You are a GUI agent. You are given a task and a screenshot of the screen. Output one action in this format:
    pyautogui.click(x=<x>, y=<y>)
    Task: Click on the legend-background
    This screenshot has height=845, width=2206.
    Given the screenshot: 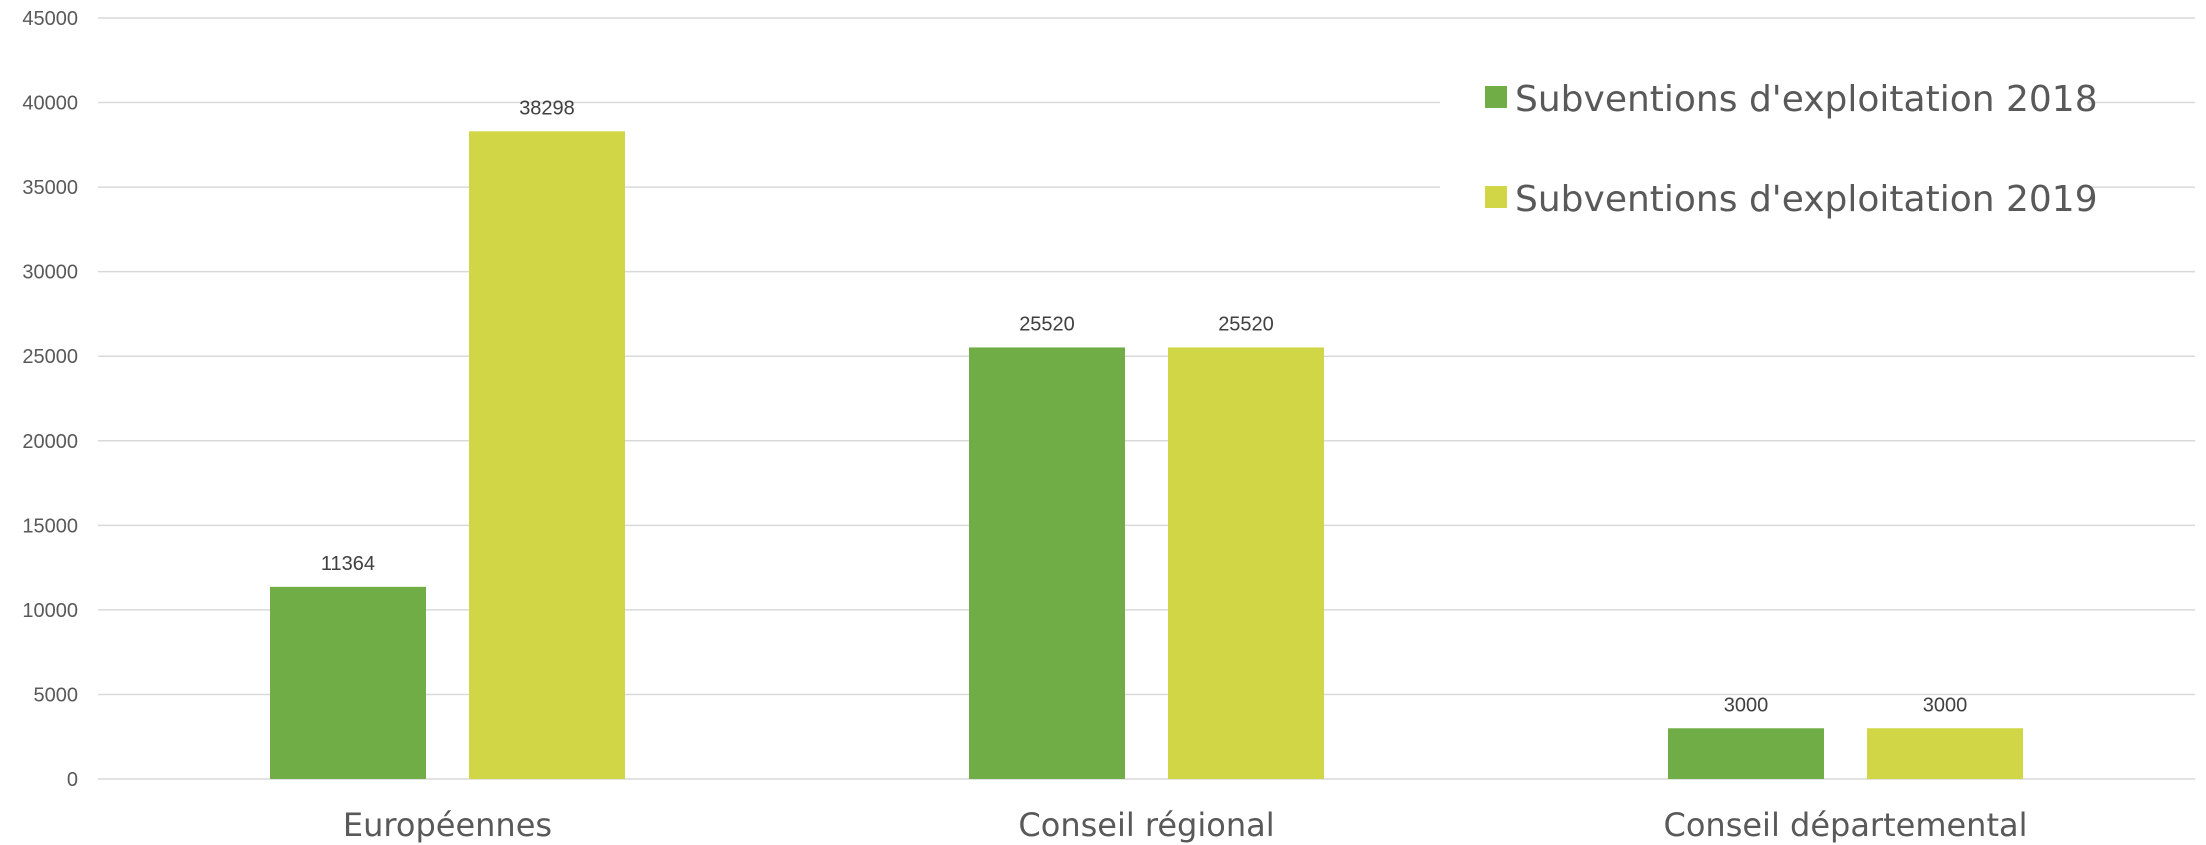 What is the action you would take?
    pyautogui.click(x=1764, y=136)
    